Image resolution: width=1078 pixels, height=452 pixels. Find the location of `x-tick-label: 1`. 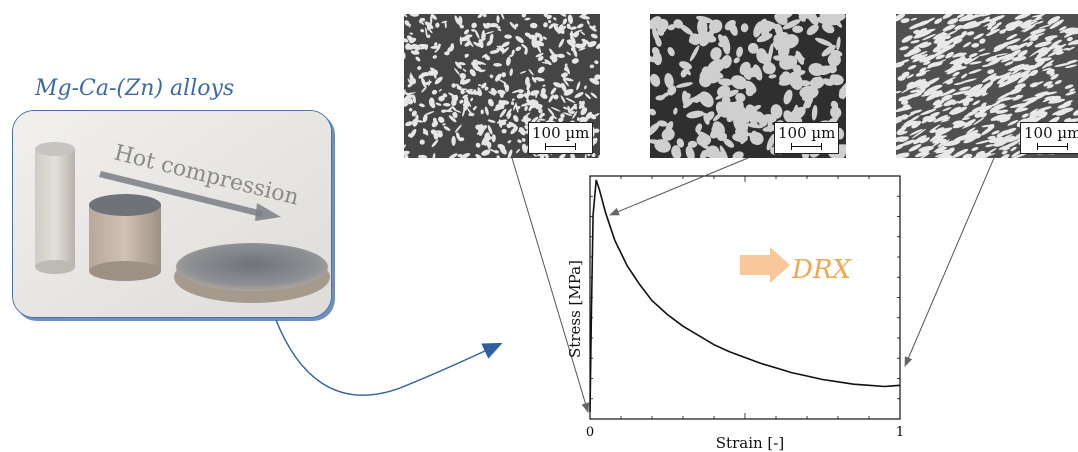

x-tick-label: 1 is located at coordinates (900, 432).